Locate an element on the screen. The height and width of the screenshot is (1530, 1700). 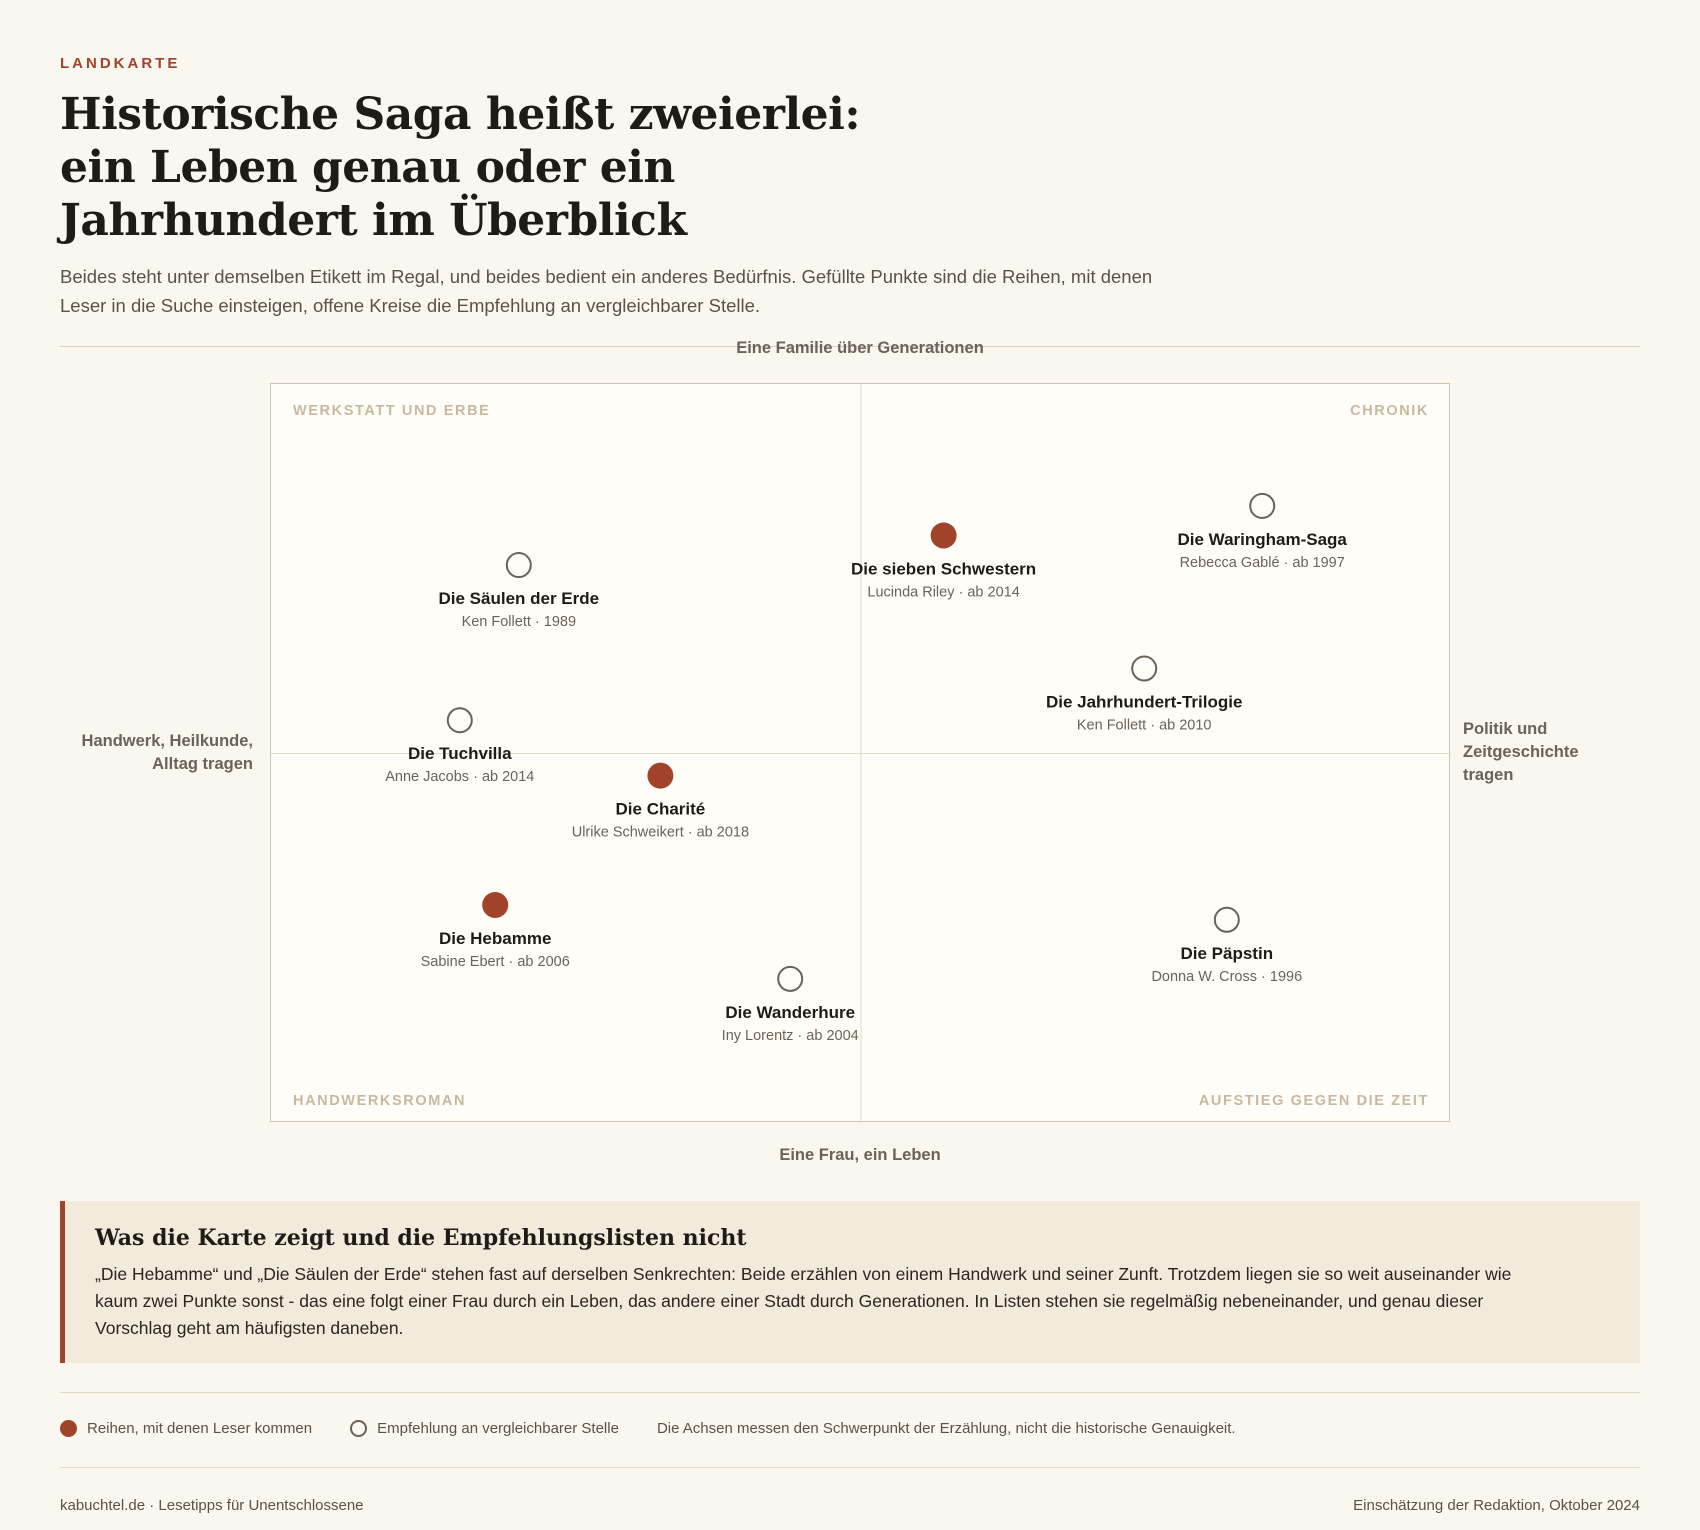
legend-label: Empfehlung an vergleichbarer Stelle is located at coordinates (498, 1428).